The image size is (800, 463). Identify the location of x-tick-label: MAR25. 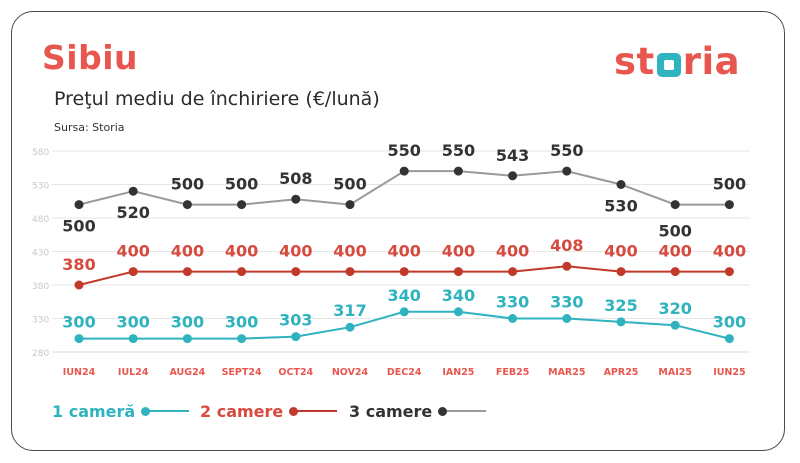
(566, 372).